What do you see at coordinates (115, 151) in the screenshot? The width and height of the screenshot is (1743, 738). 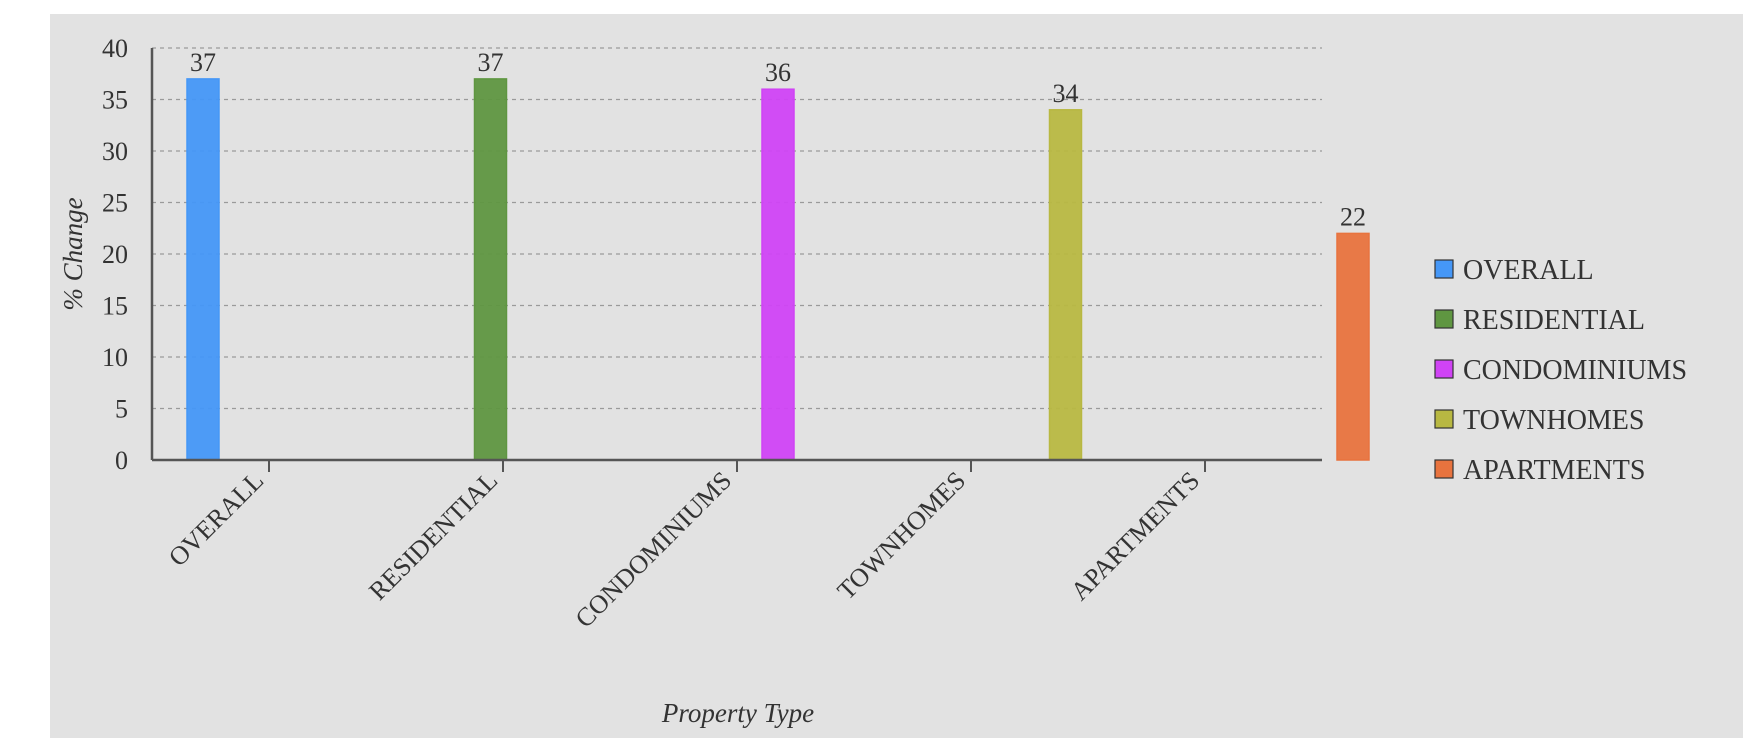 I see `y-tick-label: 30` at bounding box center [115, 151].